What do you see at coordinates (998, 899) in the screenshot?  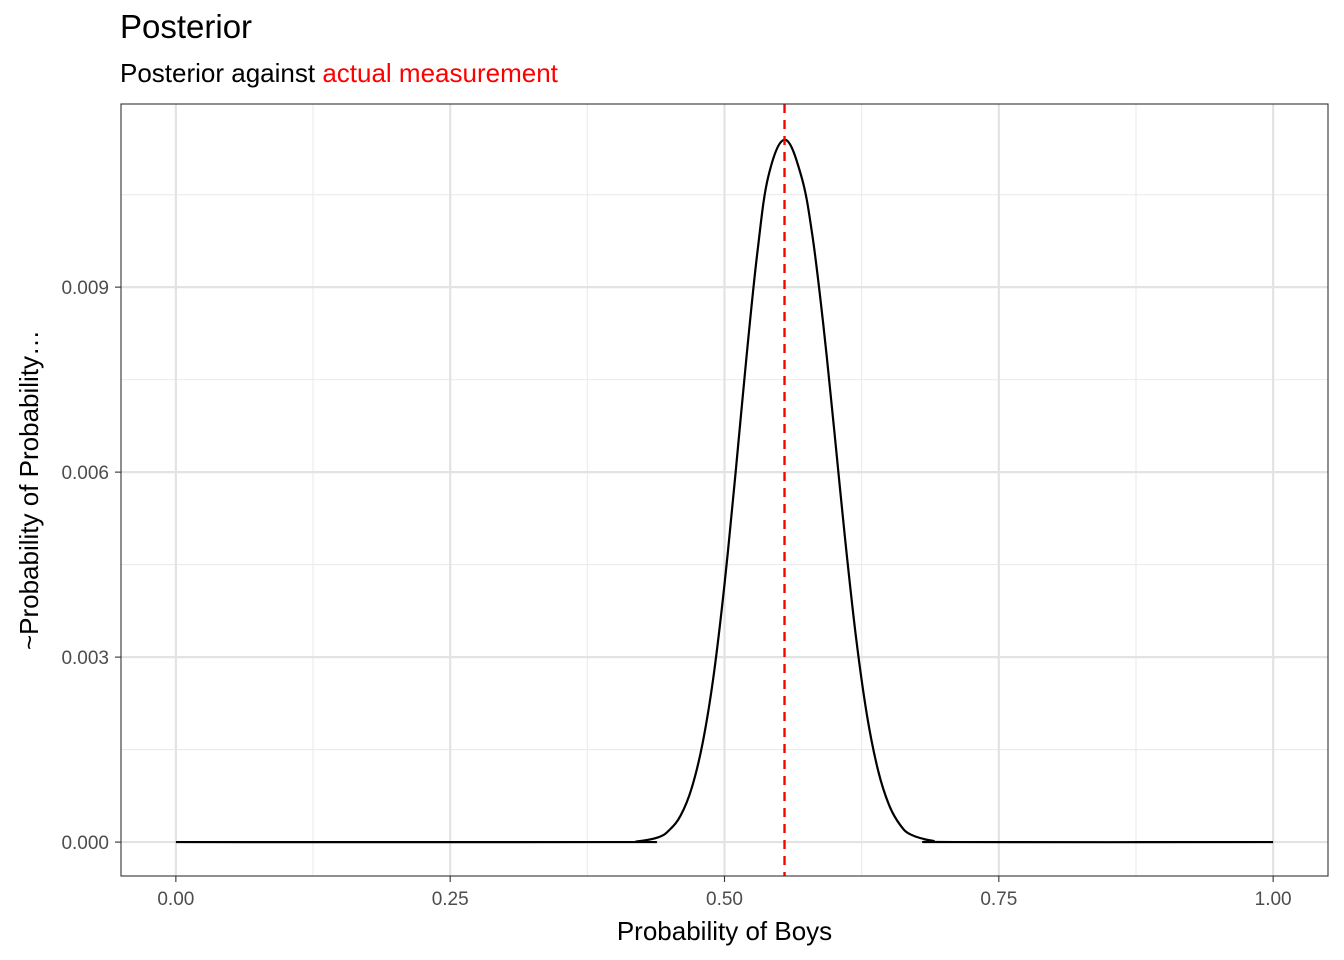 I see `x-tick-label: 0.75` at bounding box center [998, 899].